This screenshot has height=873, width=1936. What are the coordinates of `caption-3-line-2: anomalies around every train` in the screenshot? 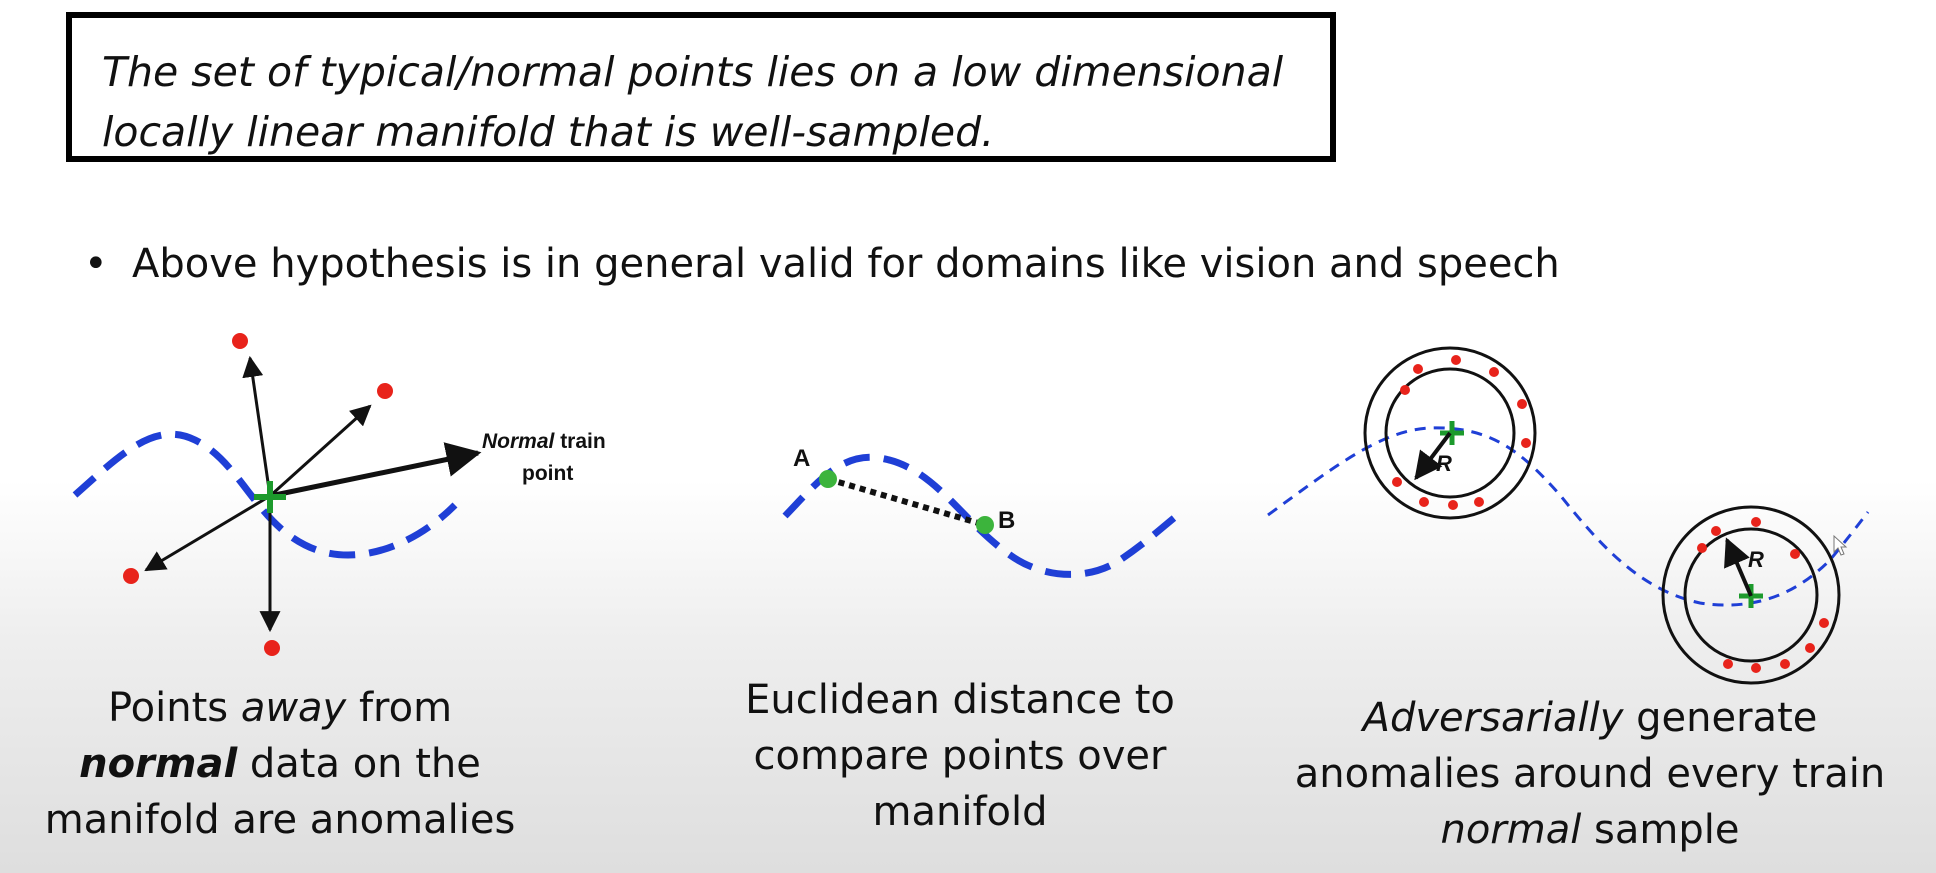 It's located at (1590, 774).